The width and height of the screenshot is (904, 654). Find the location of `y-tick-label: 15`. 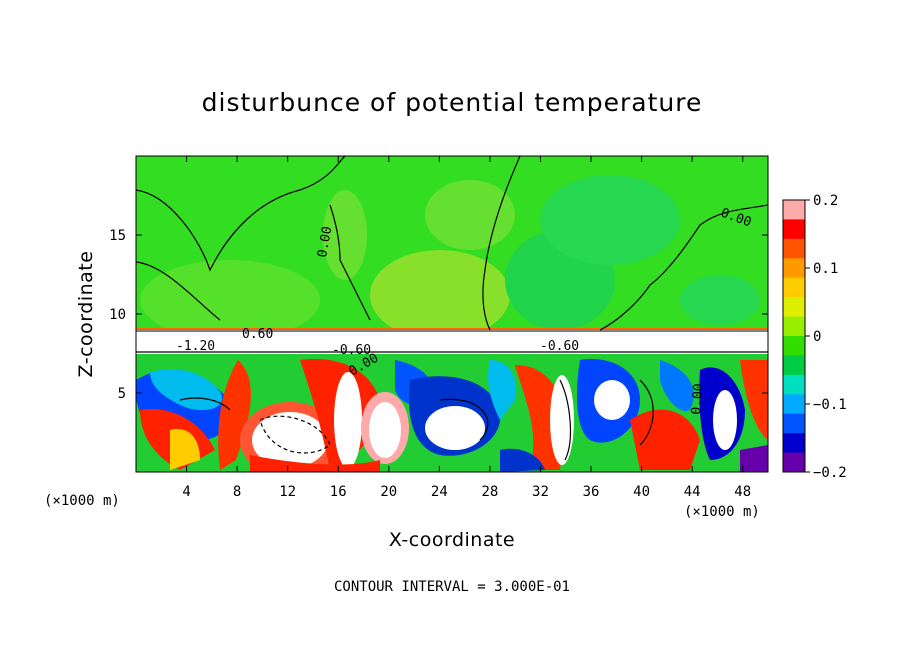

y-tick-label: 15 is located at coordinates (117, 236).